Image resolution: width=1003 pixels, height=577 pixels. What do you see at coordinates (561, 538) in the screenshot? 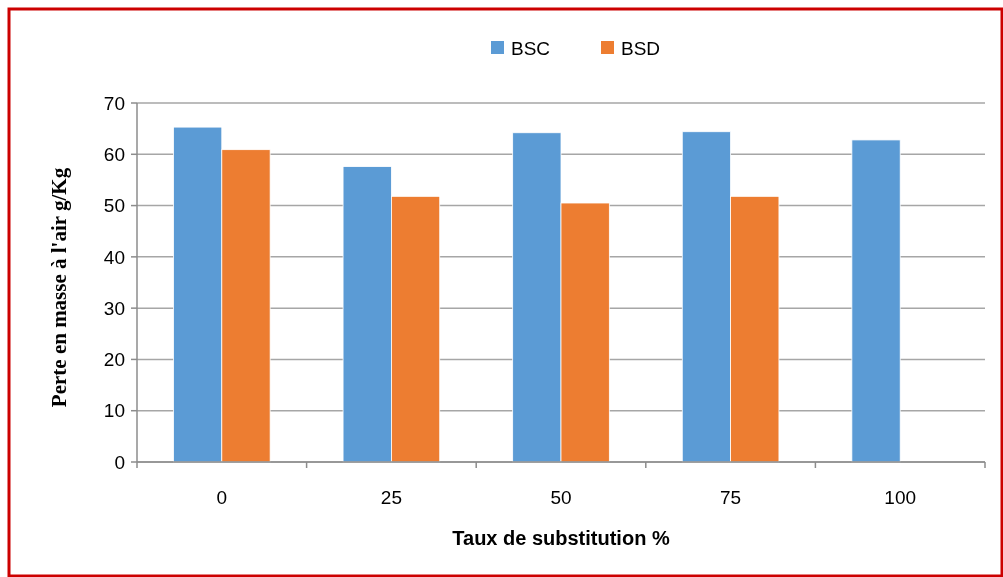
I see `x-axis-title: Taux de substitution %` at bounding box center [561, 538].